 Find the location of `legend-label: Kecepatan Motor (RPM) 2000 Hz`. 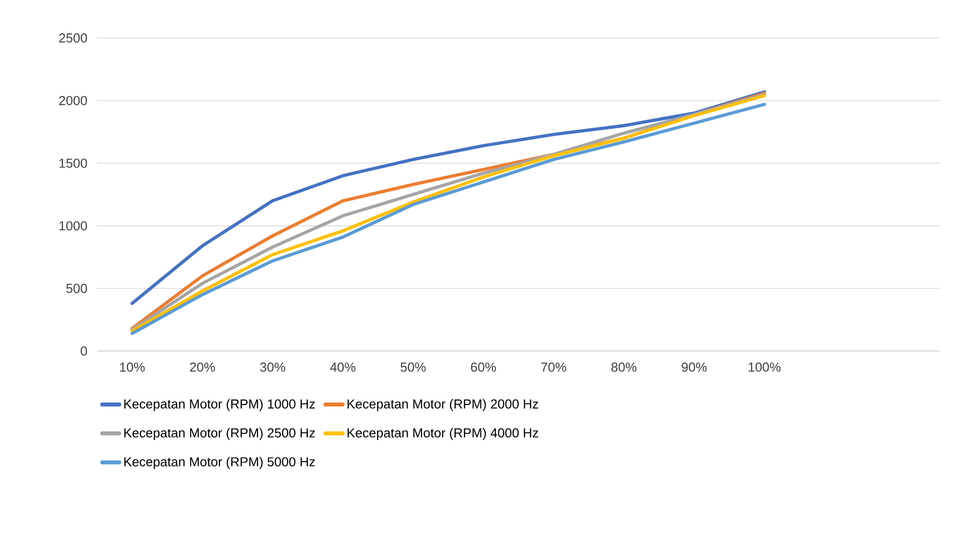

legend-label: Kecepatan Motor (RPM) 2000 Hz is located at coordinates (443, 405).